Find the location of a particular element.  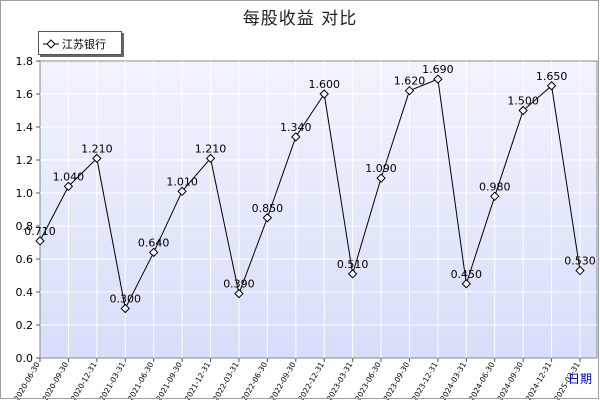

data-label: 1.340 is located at coordinates (296, 127).